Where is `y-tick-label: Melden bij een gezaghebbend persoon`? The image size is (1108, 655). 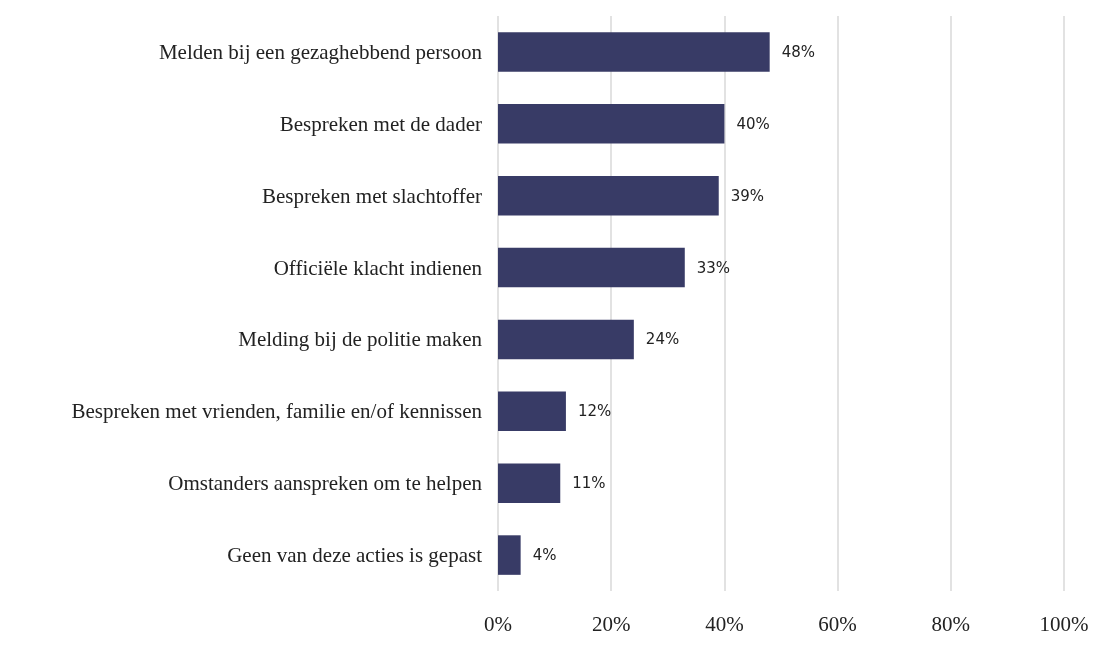 y-tick-label: Melden bij een gezaghebbend persoon is located at coordinates (320, 51).